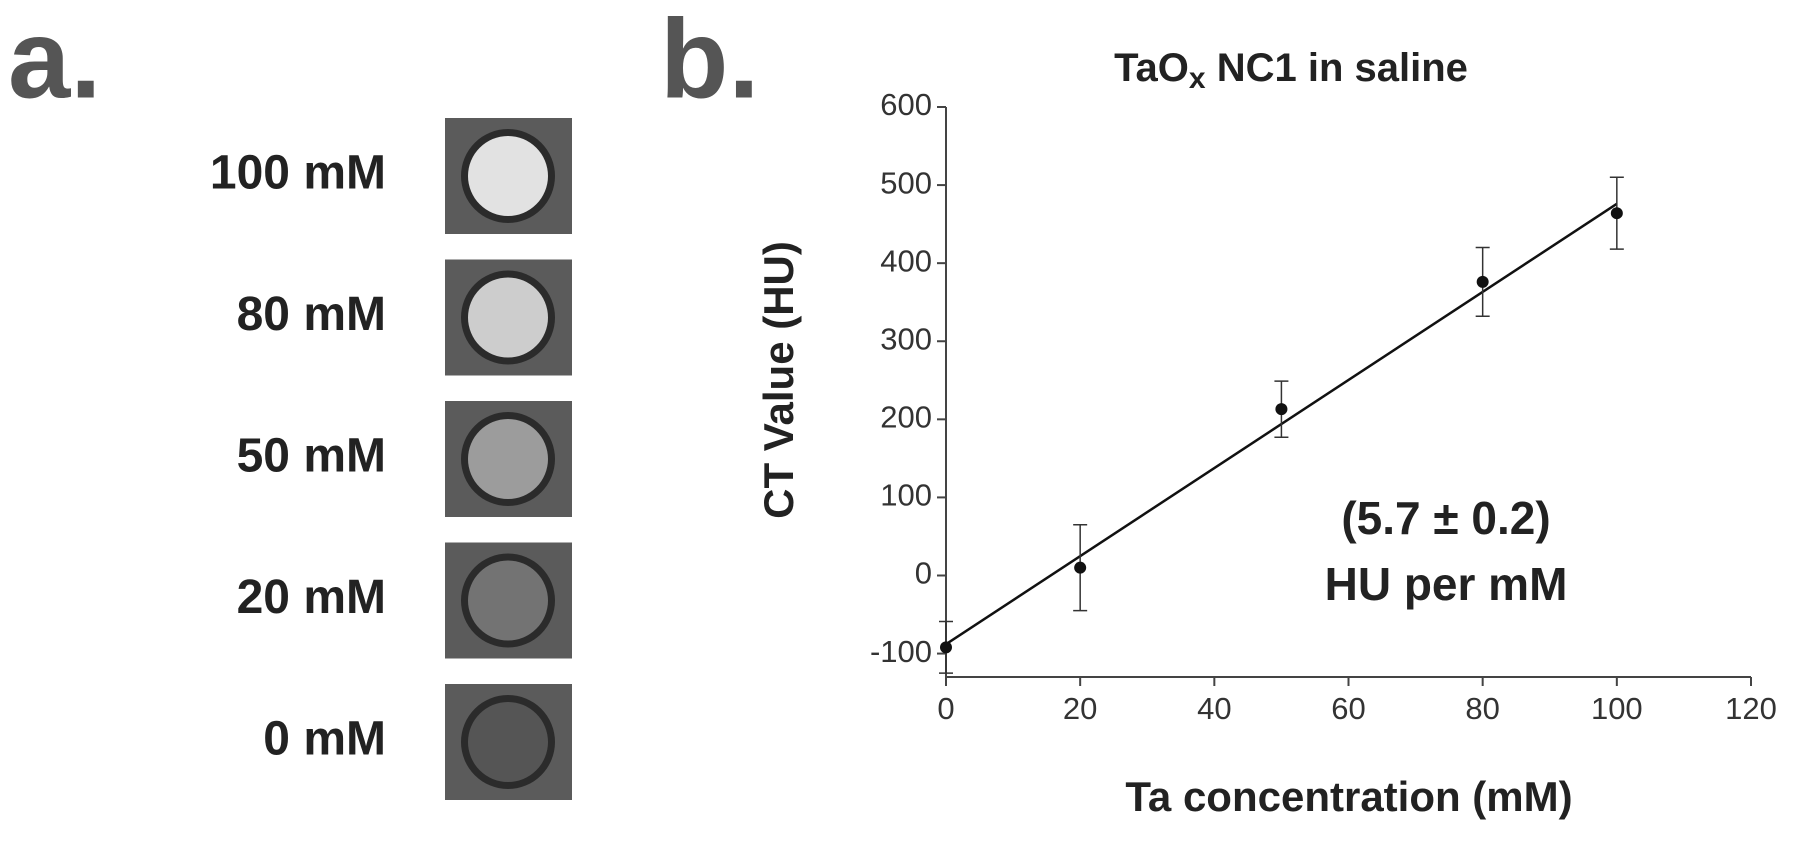 This screenshot has height=846, width=1800. What do you see at coordinates (1151, 68) in the screenshot?
I see `title-part: TaO` at bounding box center [1151, 68].